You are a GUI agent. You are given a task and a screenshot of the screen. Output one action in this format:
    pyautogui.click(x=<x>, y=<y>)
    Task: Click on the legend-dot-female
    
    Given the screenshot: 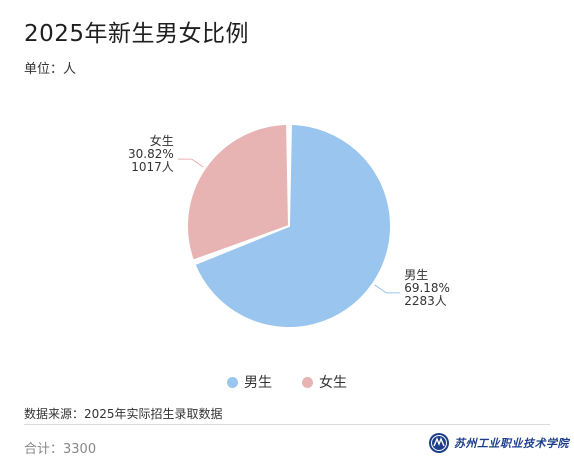 What is the action you would take?
    pyautogui.click(x=307, y=382)
    